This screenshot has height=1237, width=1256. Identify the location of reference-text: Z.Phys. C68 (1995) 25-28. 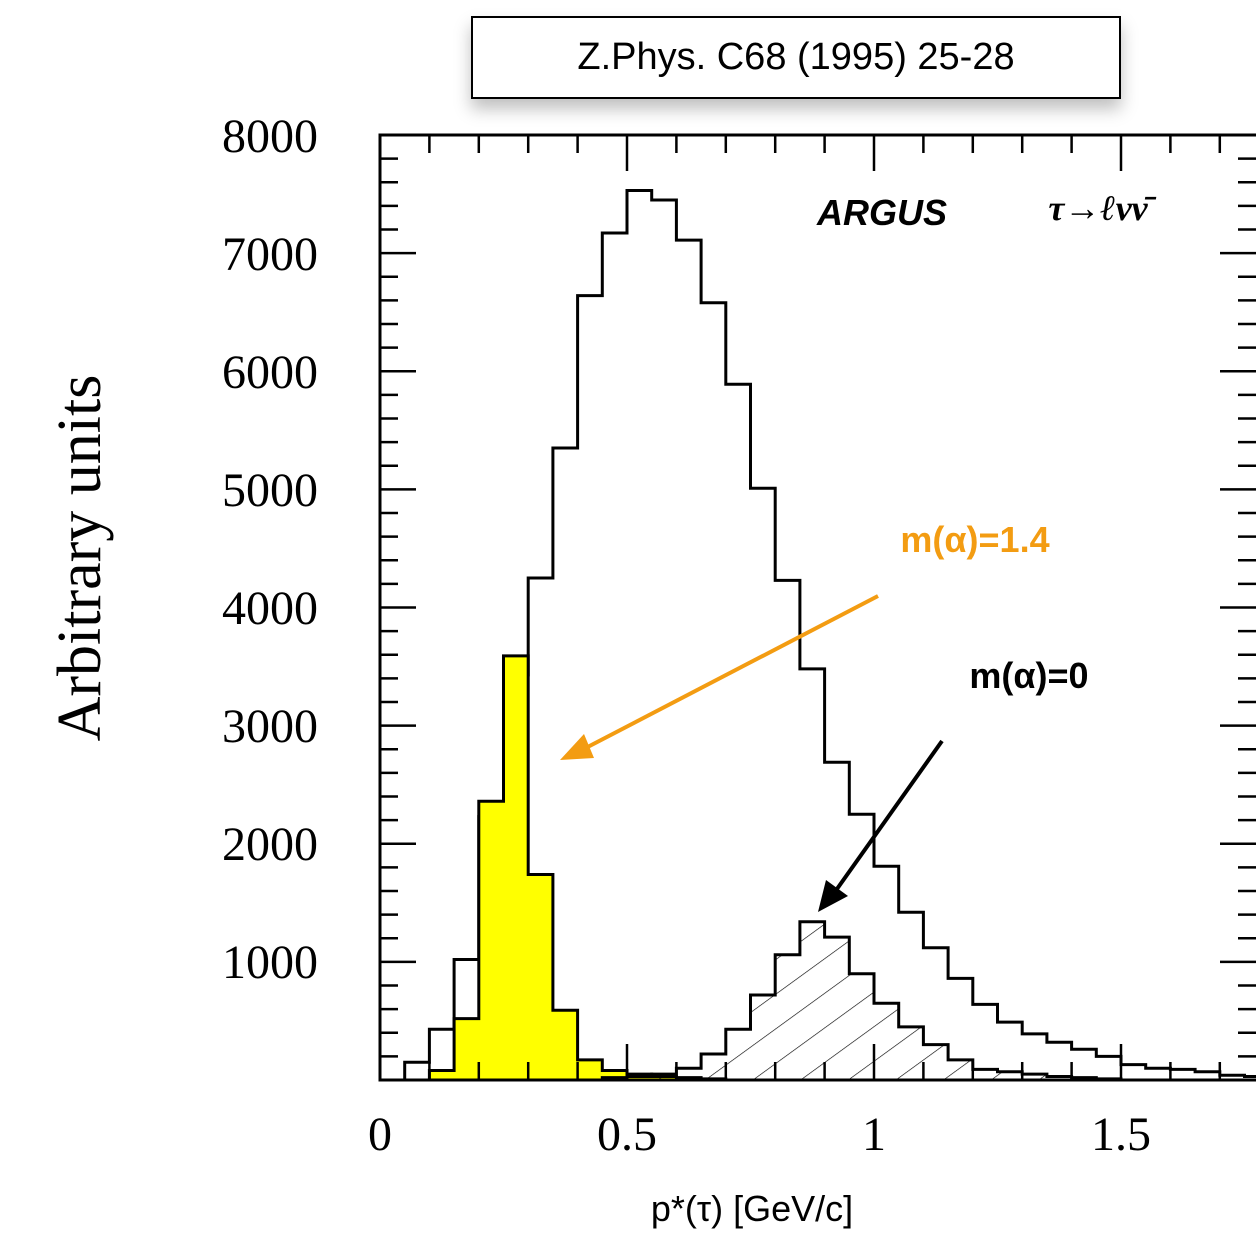
(796, 57).